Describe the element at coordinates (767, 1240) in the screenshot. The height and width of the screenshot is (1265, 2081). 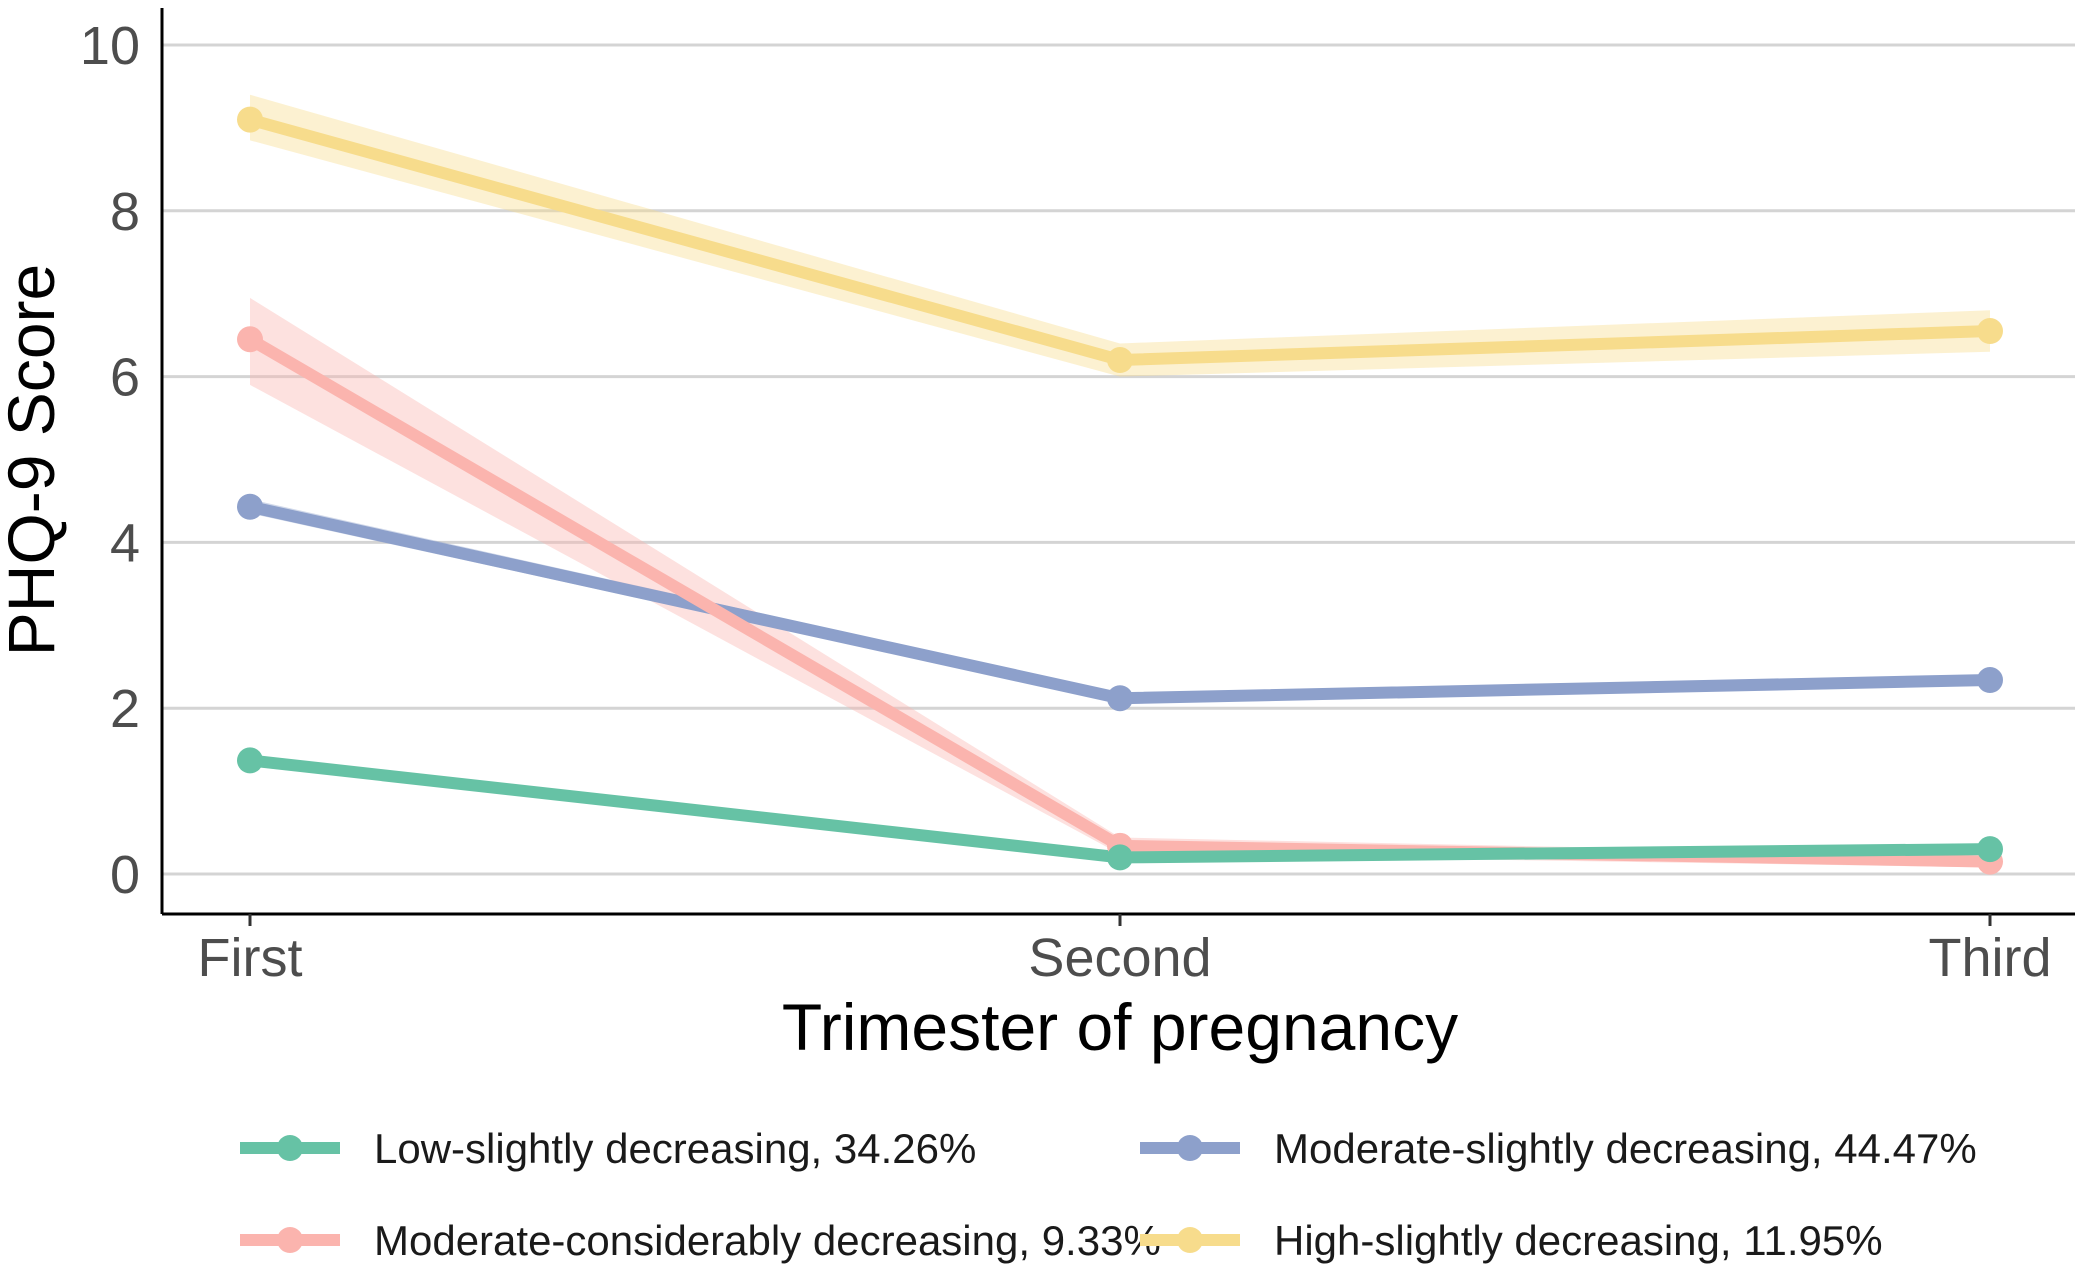
I see `legend-label: Moderate-considerably decreasing, 9.33%` at that location.